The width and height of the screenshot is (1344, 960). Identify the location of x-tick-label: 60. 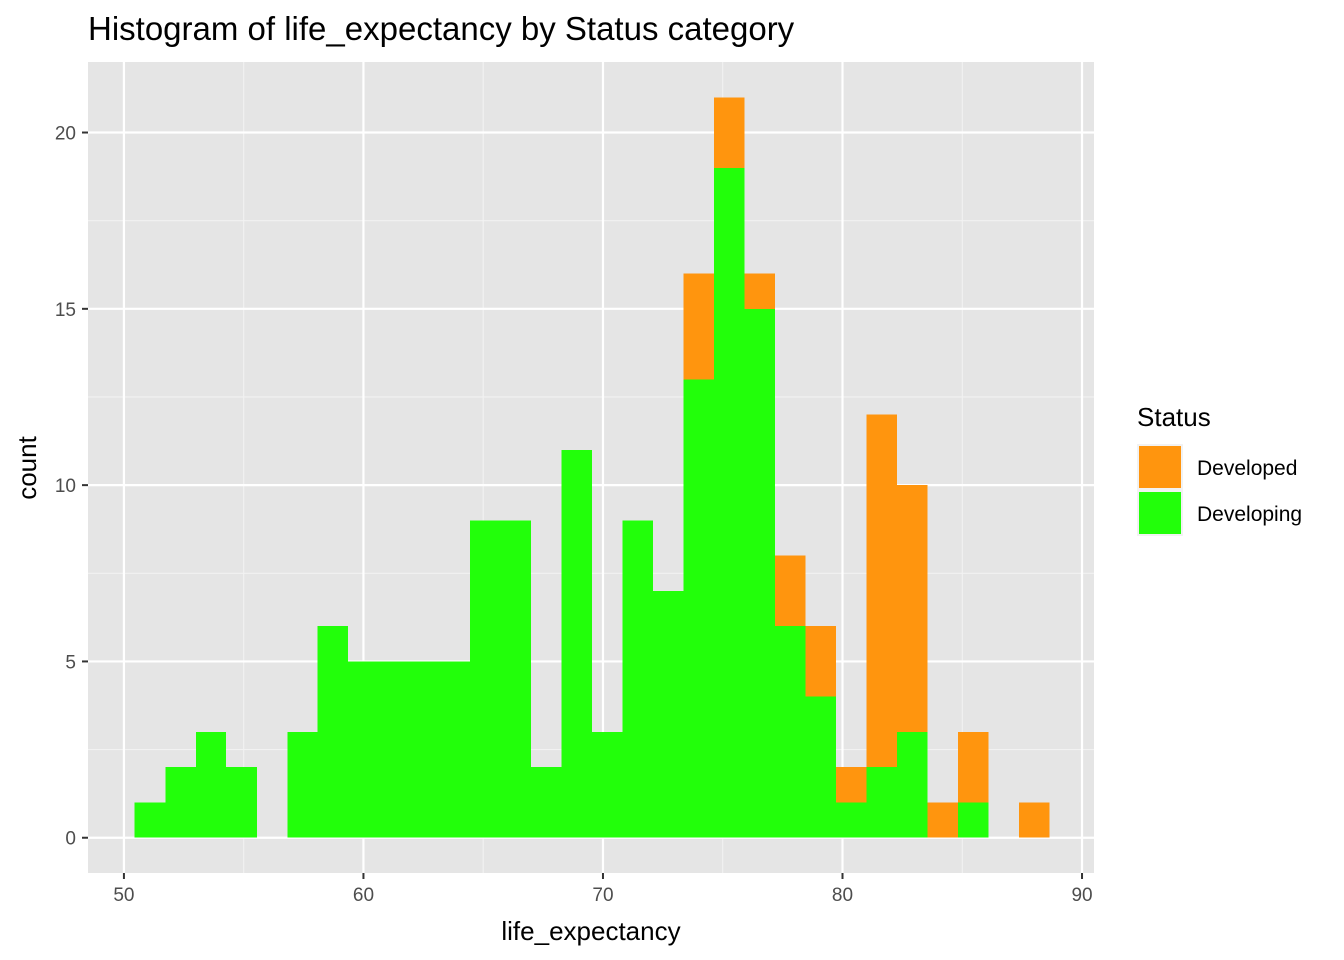
(363, 895).